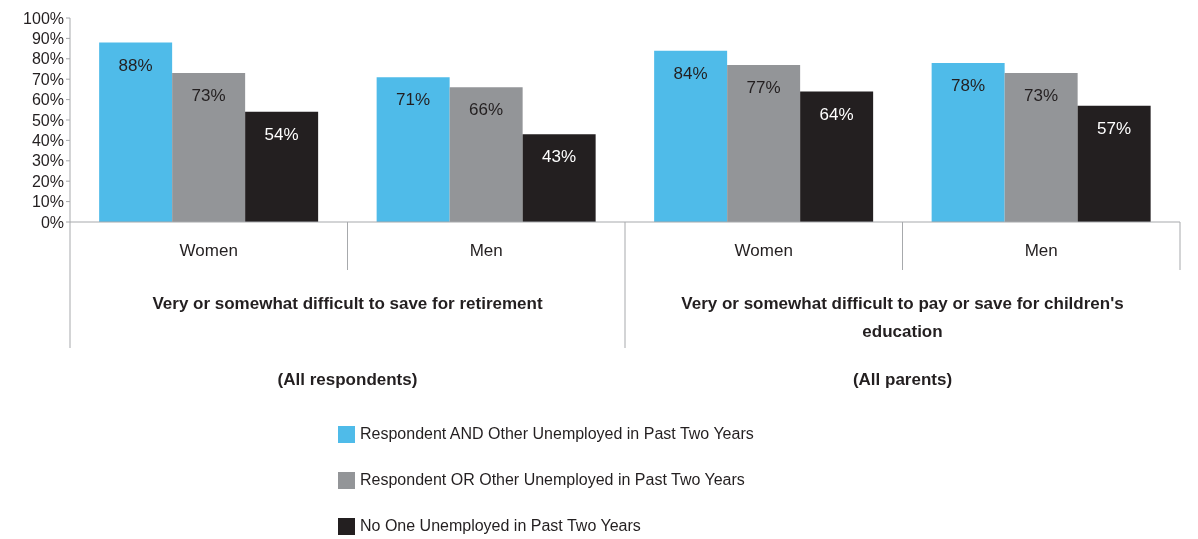 The image size is (1198, 539). Describe the element at coordinates (968, 85) in the screenshot. I see `data-label: 78%` at that location.